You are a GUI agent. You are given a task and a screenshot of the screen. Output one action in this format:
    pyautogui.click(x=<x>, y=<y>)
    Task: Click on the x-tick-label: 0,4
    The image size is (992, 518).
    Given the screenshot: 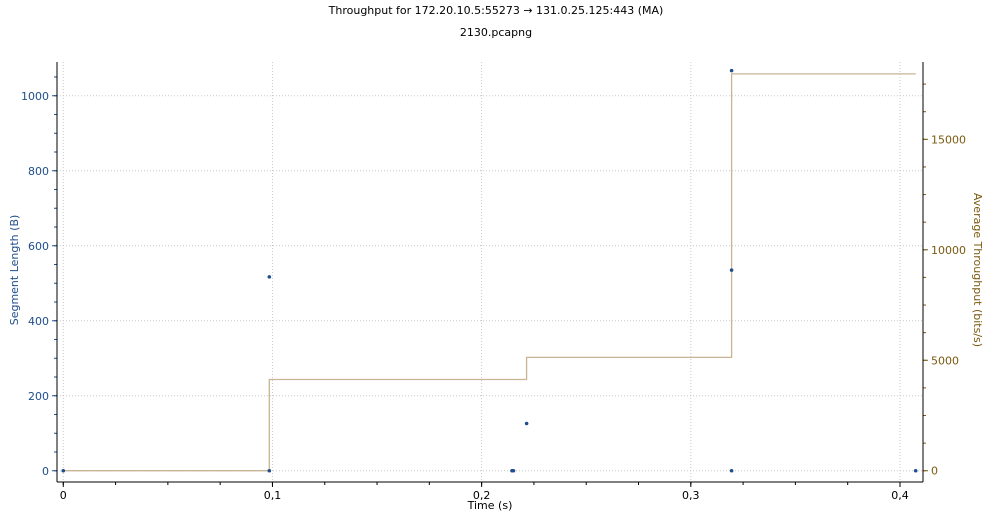 What is the action you would take?
    pyautogui.click(x=900, y=495)
    